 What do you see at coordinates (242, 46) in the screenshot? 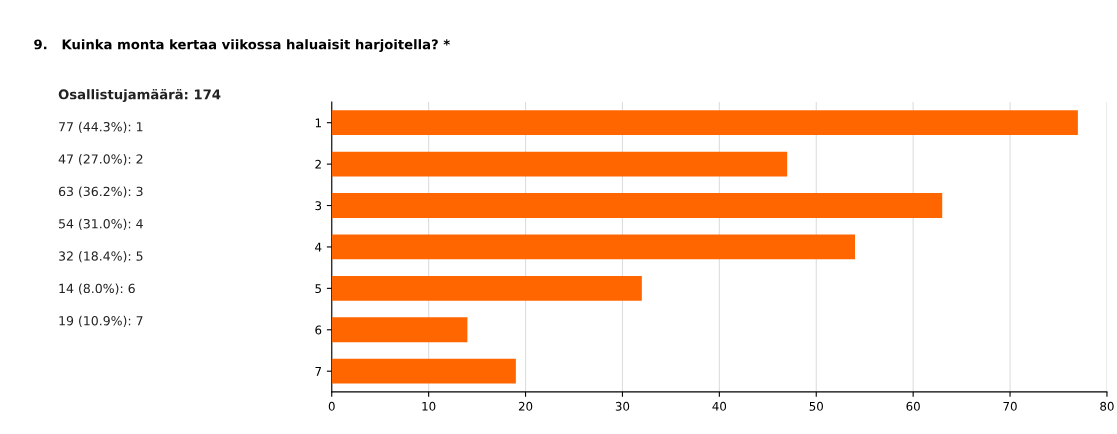
I see `chart-title: 9. Kuinka monta kertaa viikossa haluaisit harjoitella? *` at bounding box center [242, 46].